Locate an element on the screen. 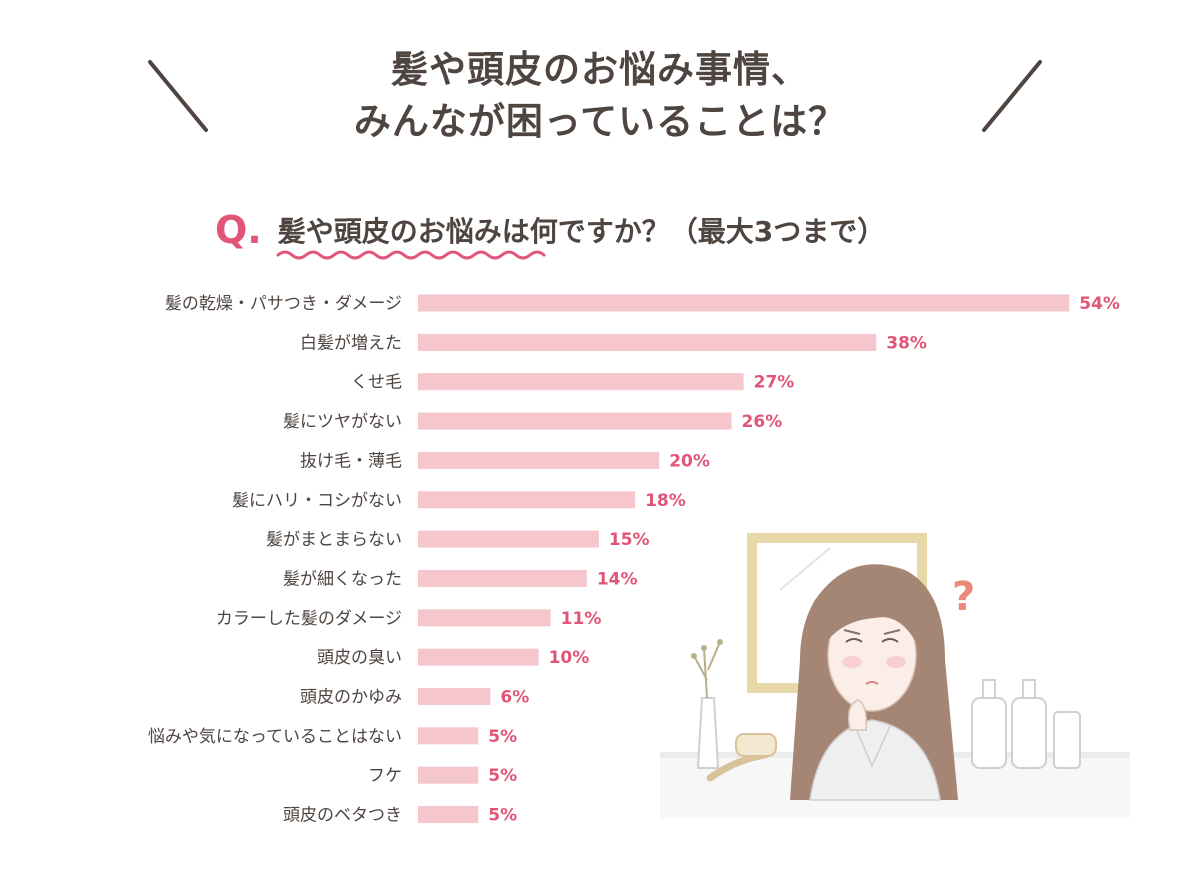 This screenshot has height=894, width=1200. question-text: 髪や頭皮のお悩みは何ですか？（最大3つまで） is located at coordinates (581, 235).